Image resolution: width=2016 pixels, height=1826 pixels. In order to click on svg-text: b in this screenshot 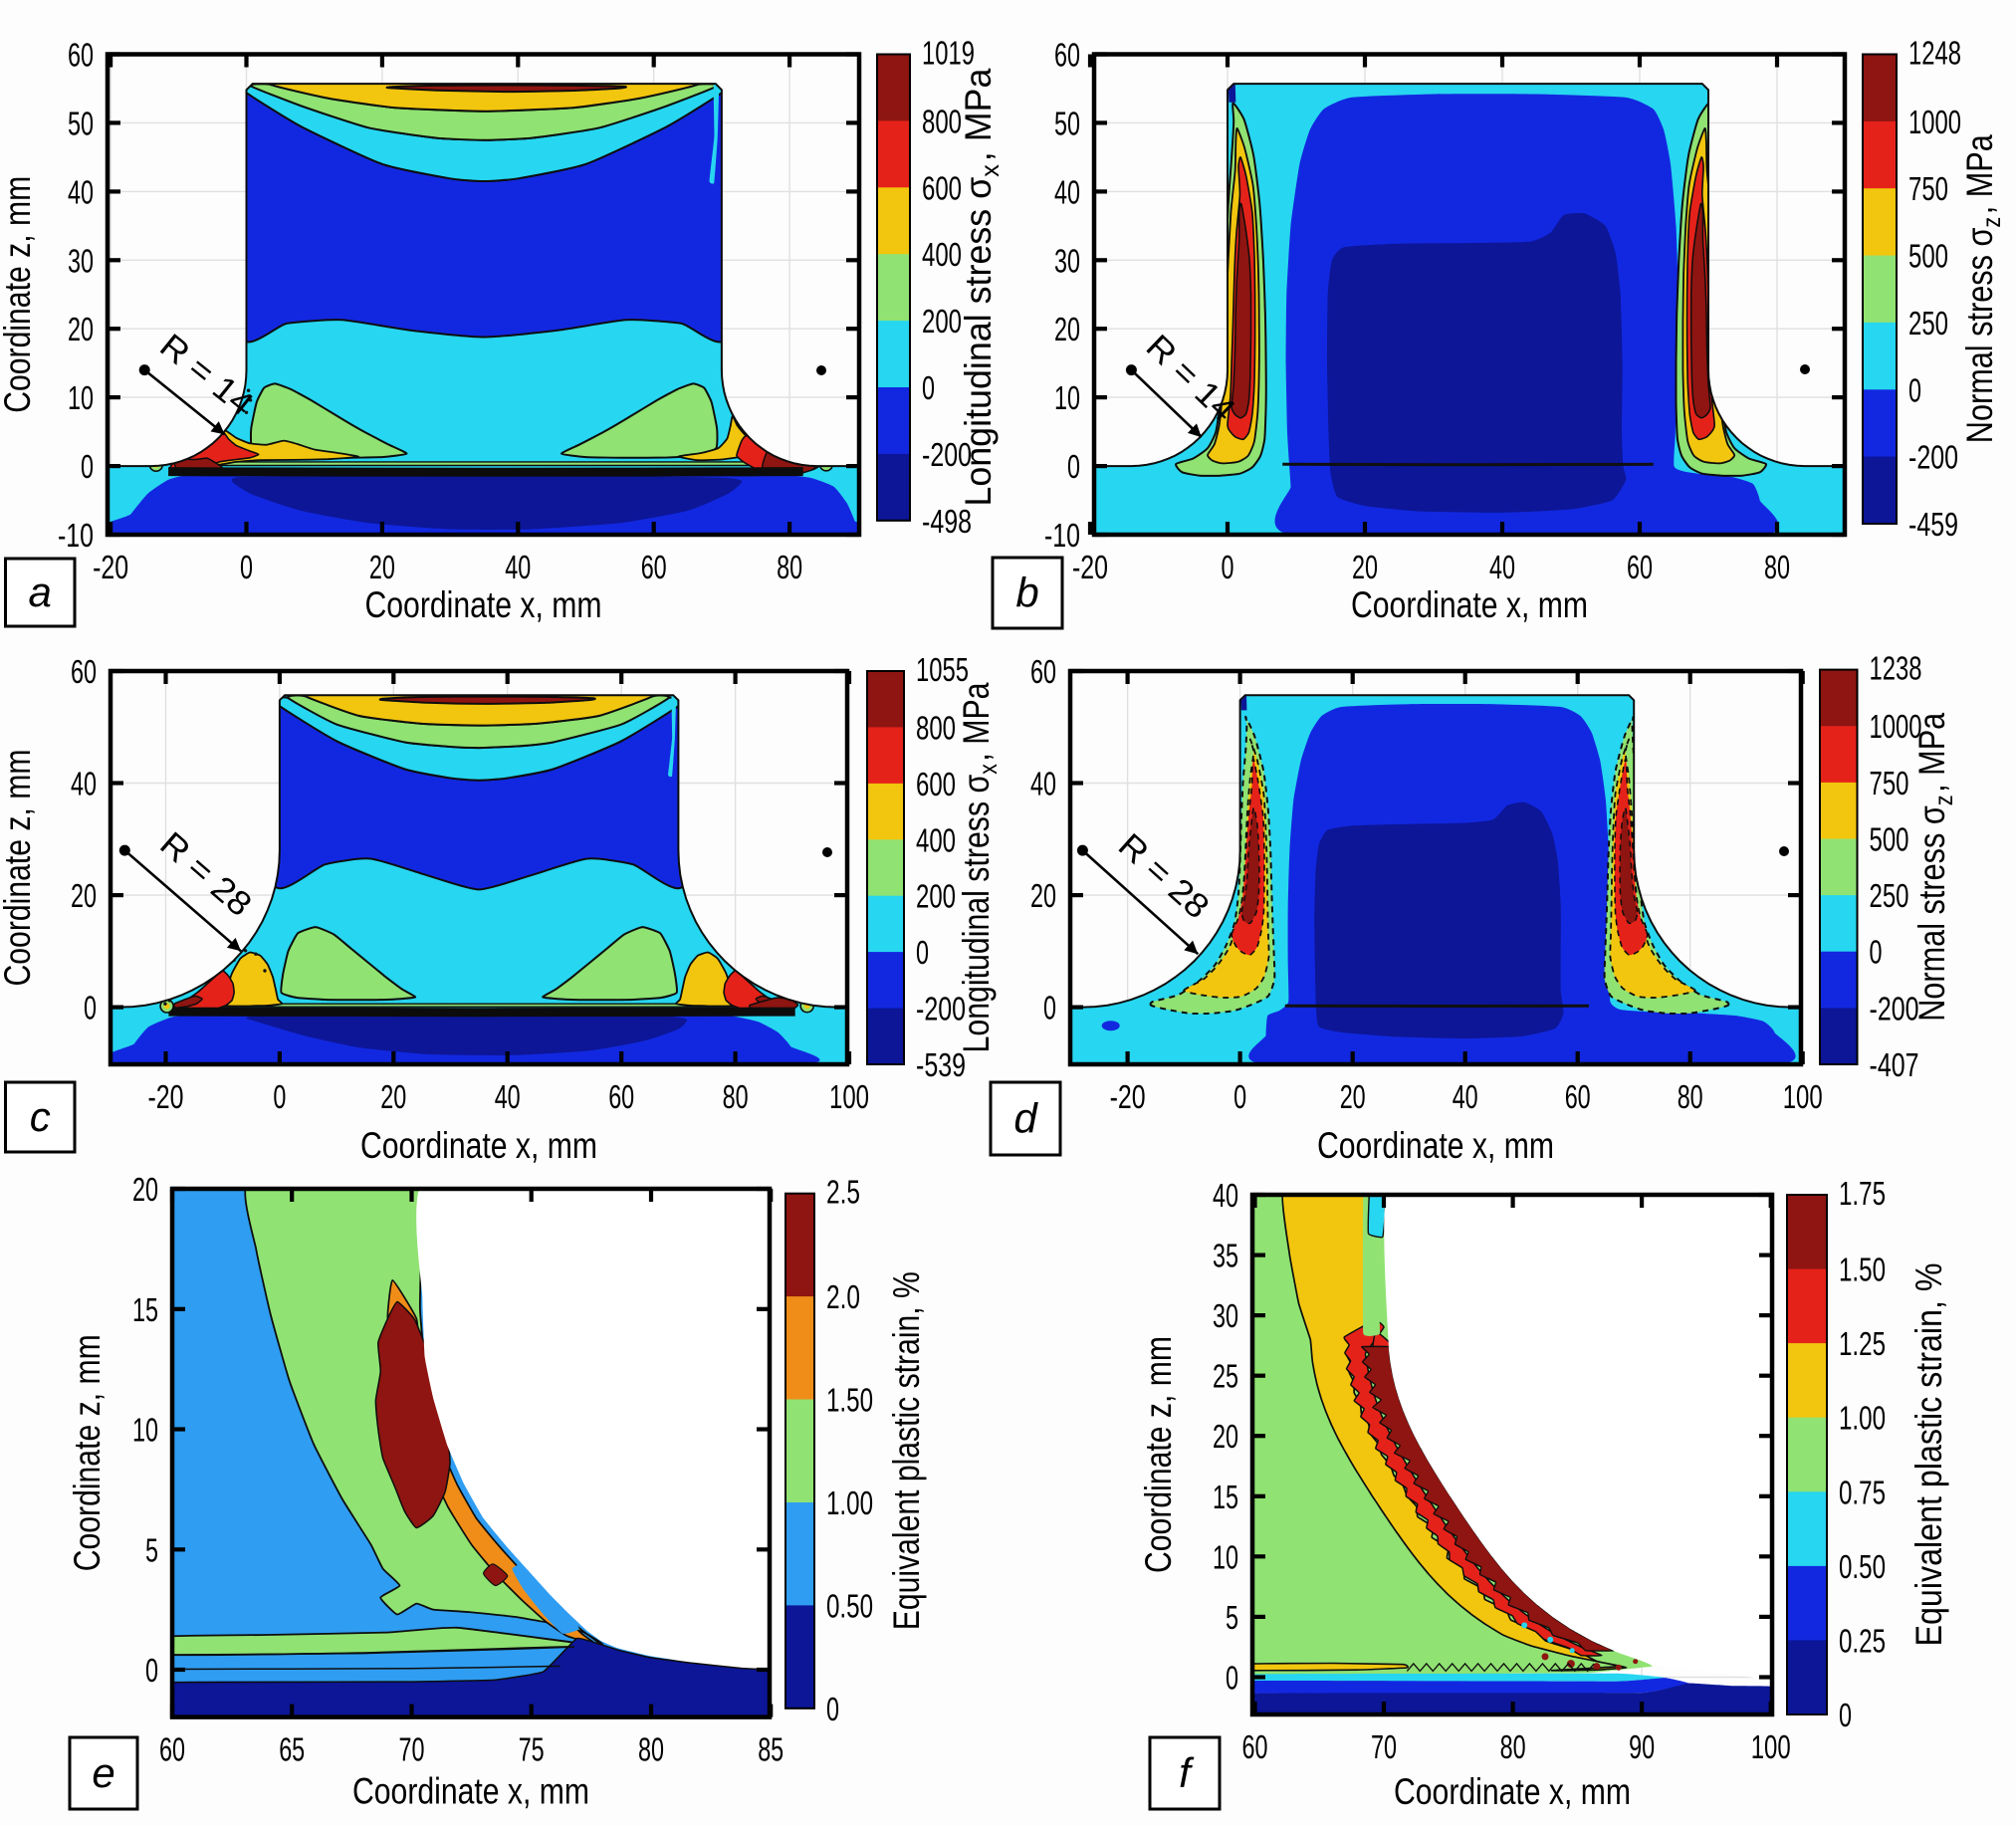, I will do `click(1027, 593)`.